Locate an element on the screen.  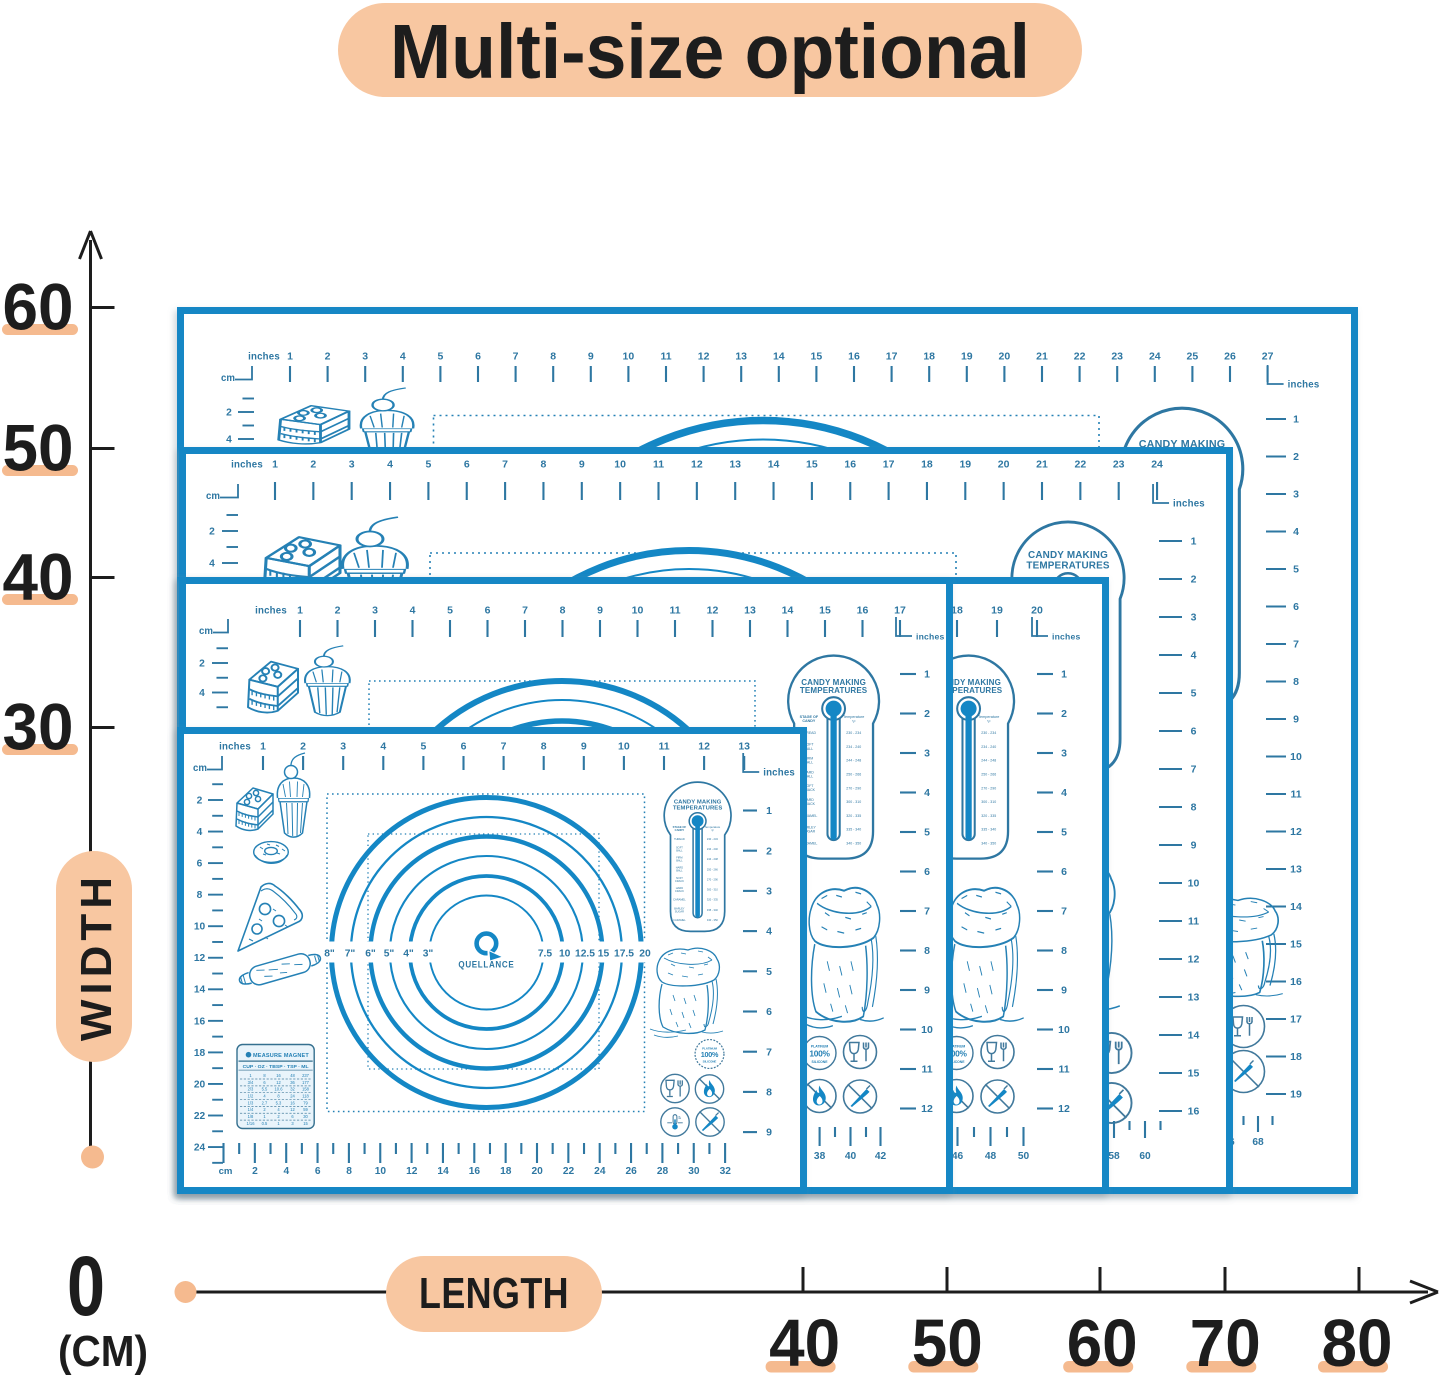
svg-text: 100% is located at coordinates (956, 1053).